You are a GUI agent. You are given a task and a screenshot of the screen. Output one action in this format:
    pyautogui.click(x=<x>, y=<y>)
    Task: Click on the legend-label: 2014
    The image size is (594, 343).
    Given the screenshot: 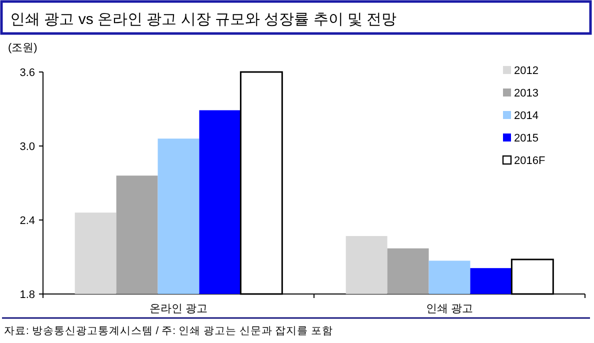 What is the action you would take?
    pyautogui.click(x=526, y=116)
    